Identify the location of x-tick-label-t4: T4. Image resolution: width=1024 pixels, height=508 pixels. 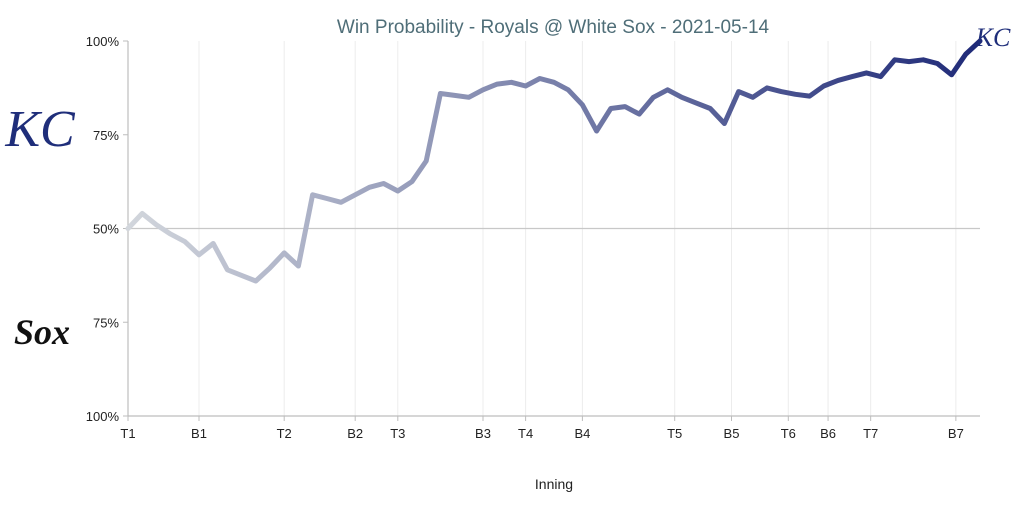
(525, 433).